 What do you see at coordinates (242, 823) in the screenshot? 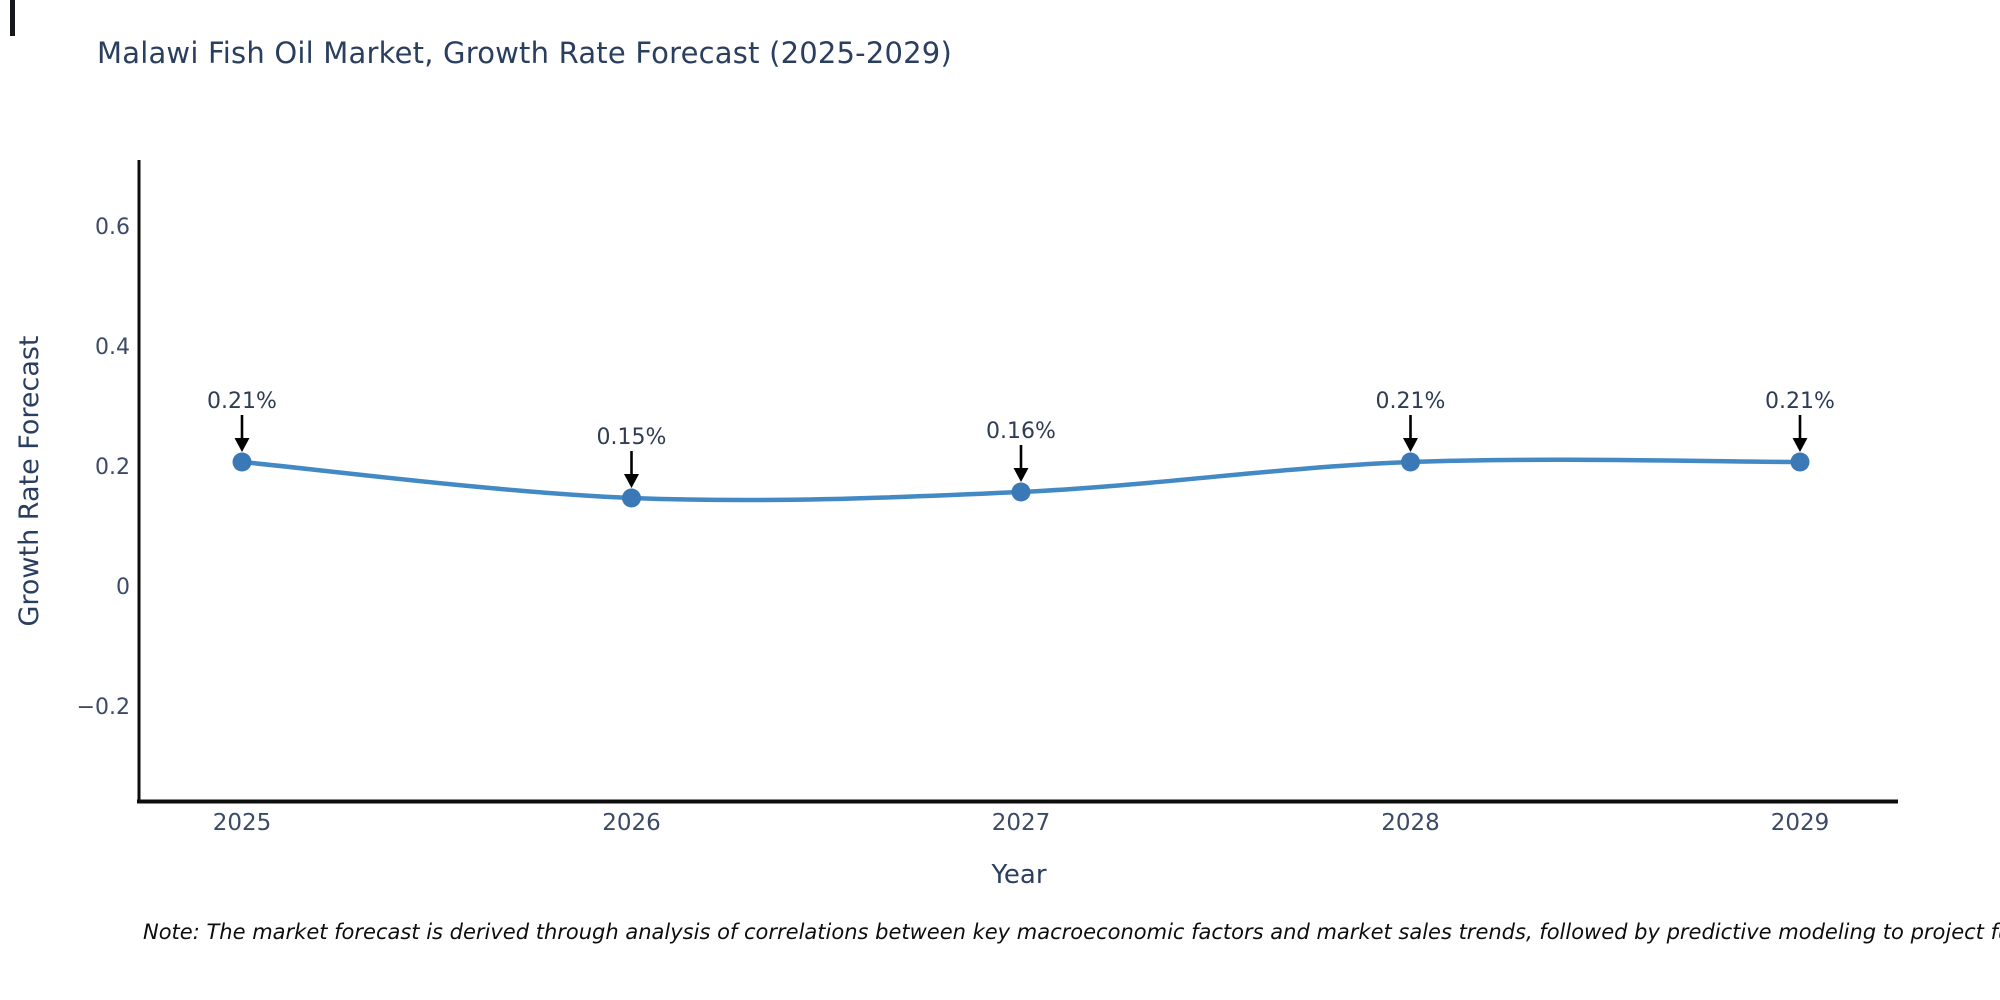
I see `x-tick-2025: 2025` at bounding box center [242, 823].